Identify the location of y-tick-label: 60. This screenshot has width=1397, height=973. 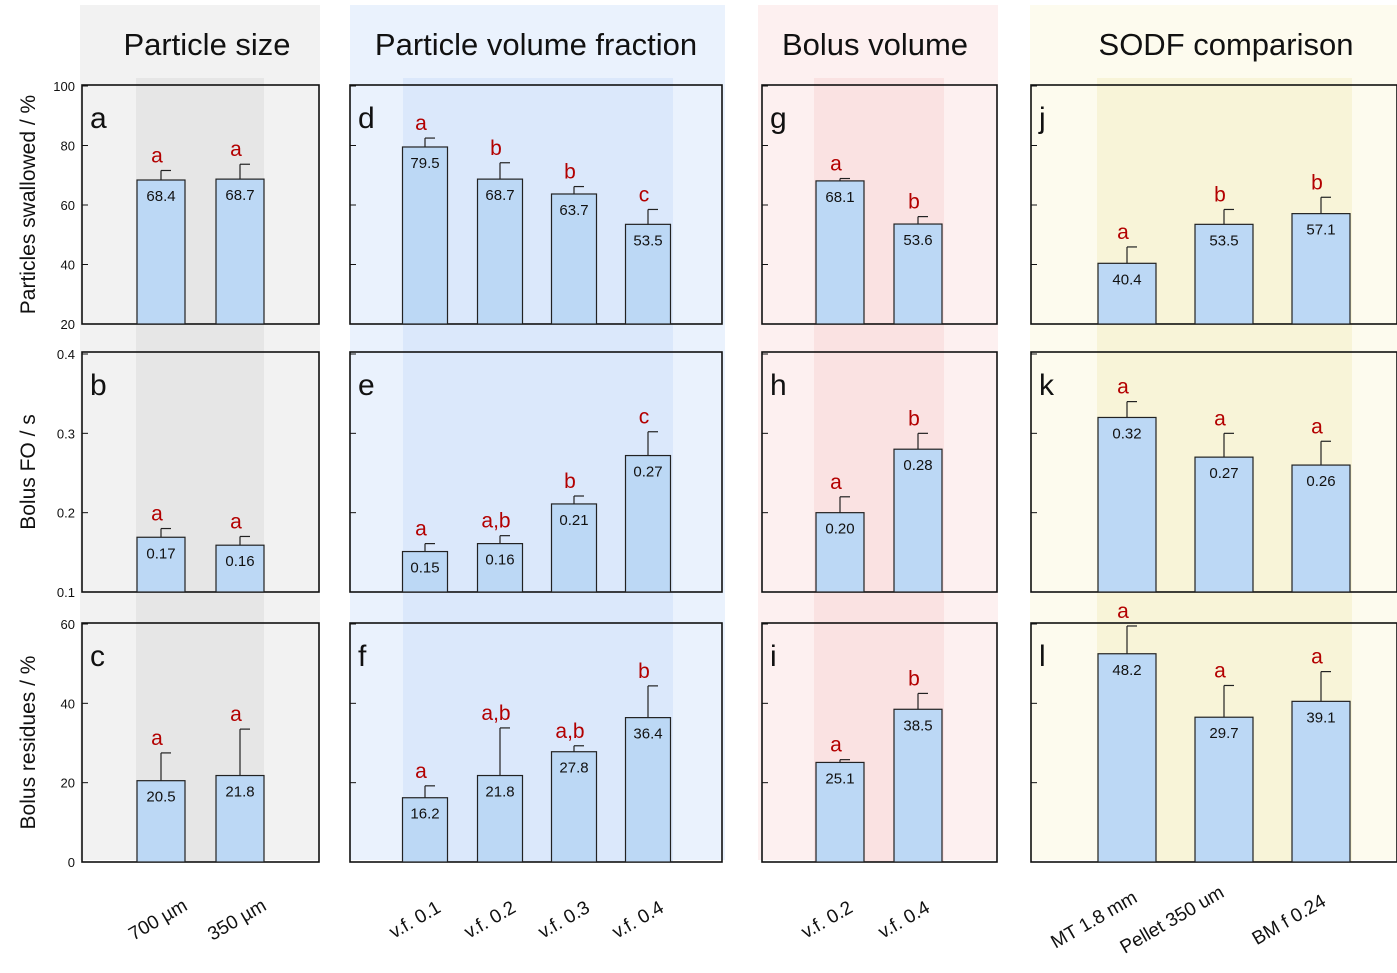
(68, 205).